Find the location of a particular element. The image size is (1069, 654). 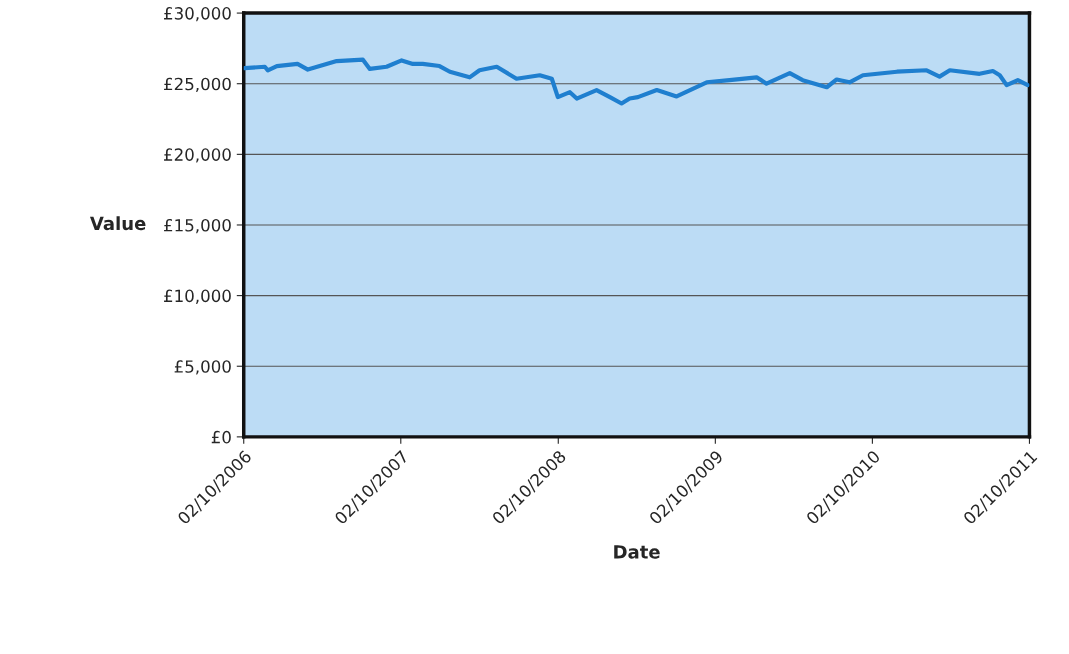

line-series is located at coordinates (636, 81).